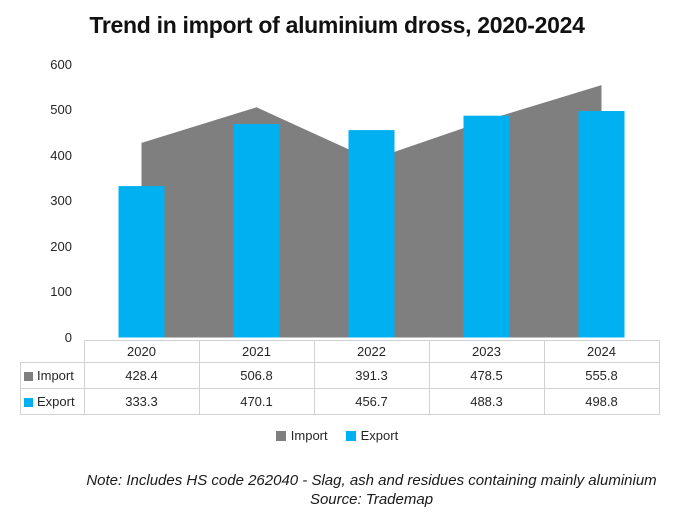  I want to click on y-axis-tick-label: 400, so click(61, 155).